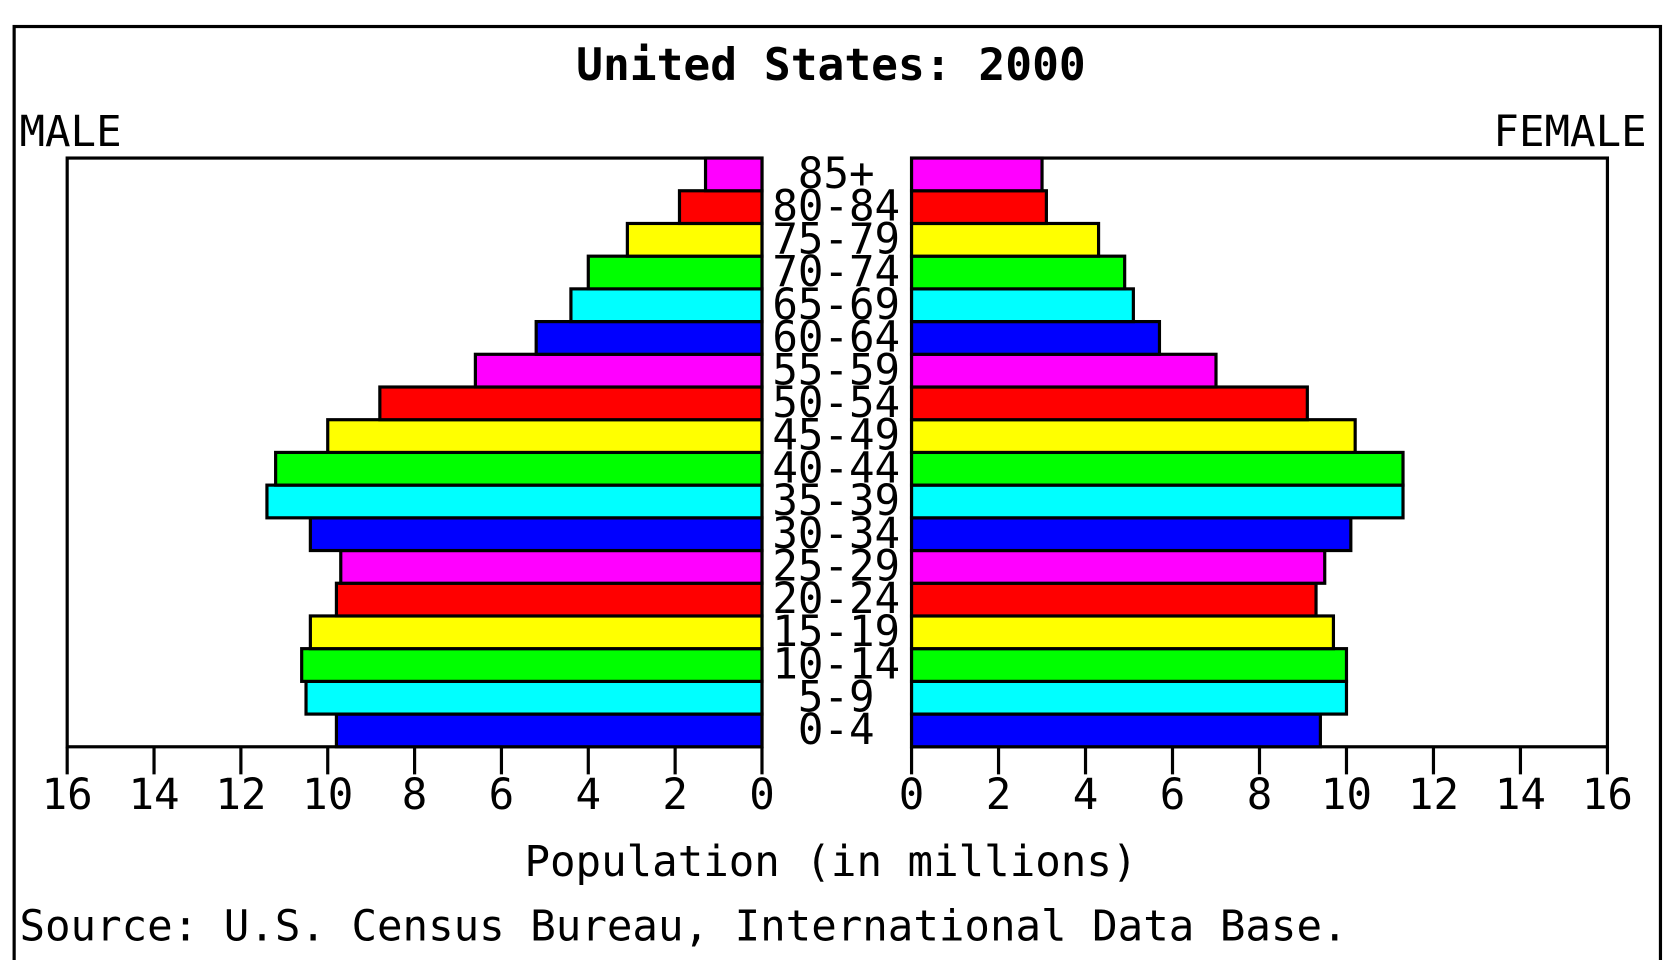 Image resolution: width=1664 pixels, height=960 pixels. I want to click on x-axis-label: Population (in millions), so click(830, 862).